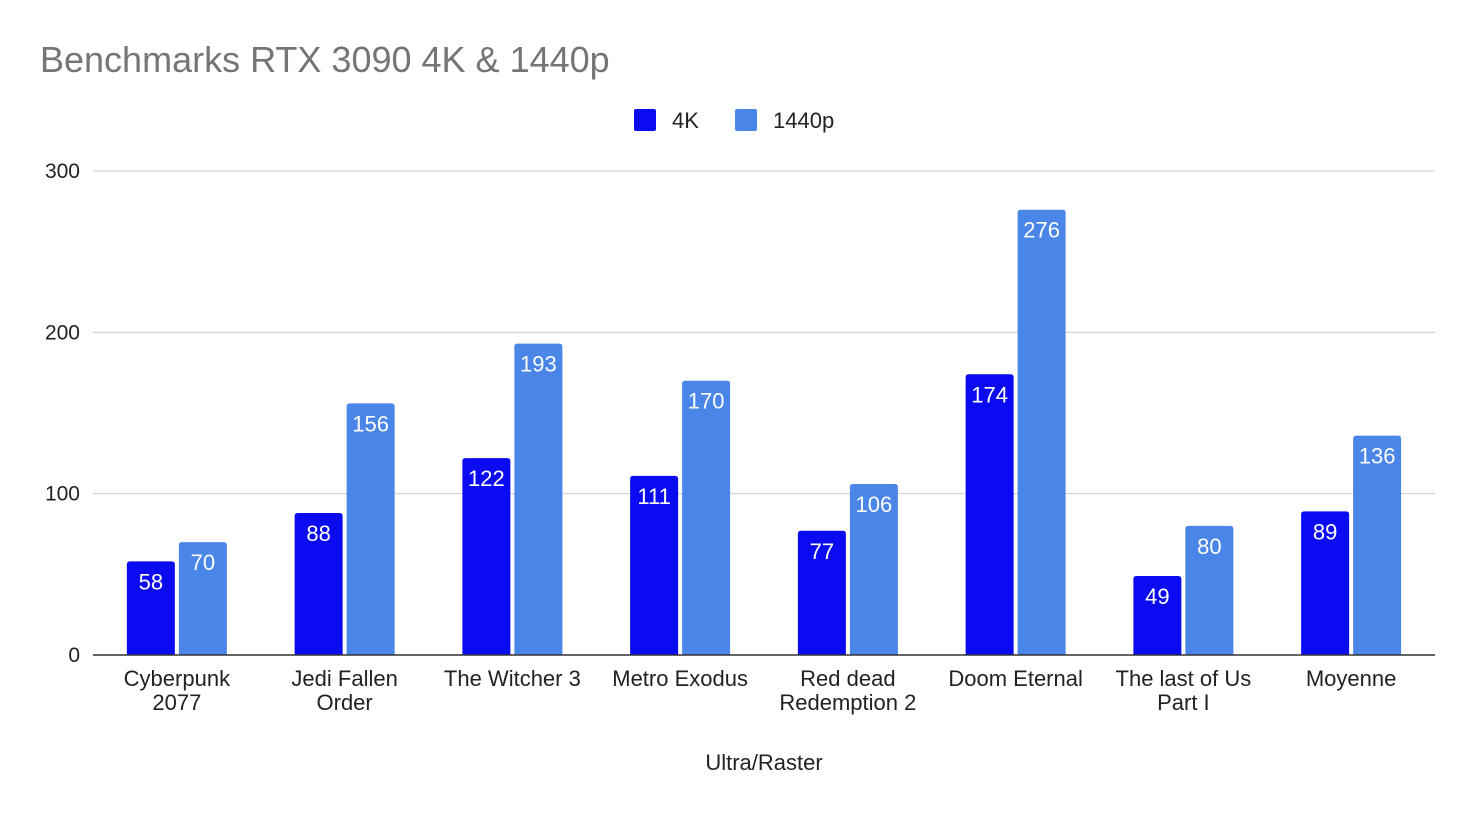  Describe the element at coordinates (685, 120) in the screenshot. I see `legend-label-4k: 4K` at that location.